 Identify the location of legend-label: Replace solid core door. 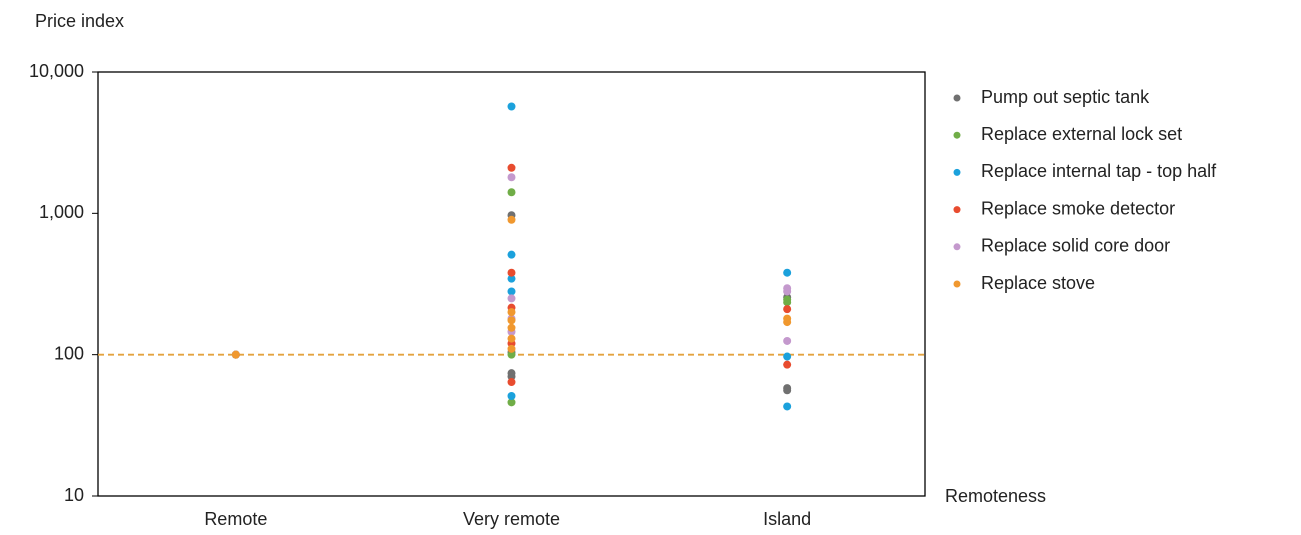
(1075, 246).